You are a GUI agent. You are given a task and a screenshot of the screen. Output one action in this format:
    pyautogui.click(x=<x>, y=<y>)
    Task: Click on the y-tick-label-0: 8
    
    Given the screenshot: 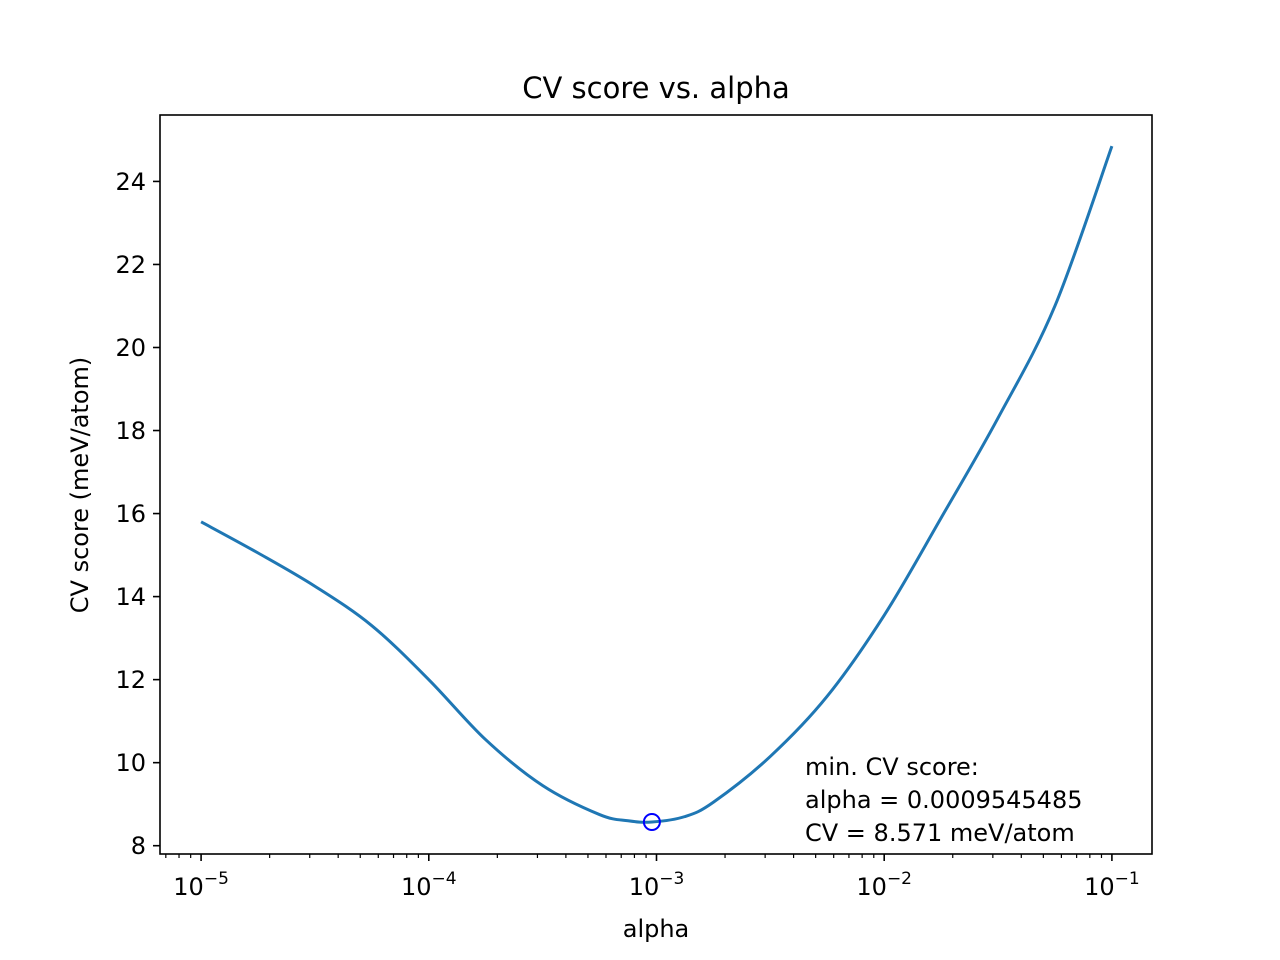 What is the action you would take?
    pyautogui.click(x=138, y=846)
    